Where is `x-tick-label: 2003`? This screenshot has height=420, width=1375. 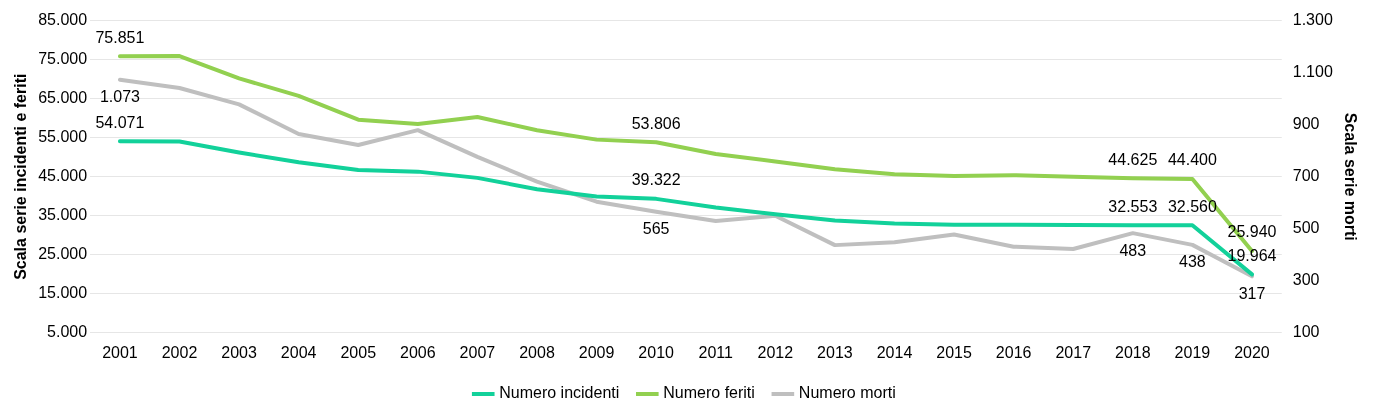
x-tick-label: 2003 is located at coordinates (239, 352).